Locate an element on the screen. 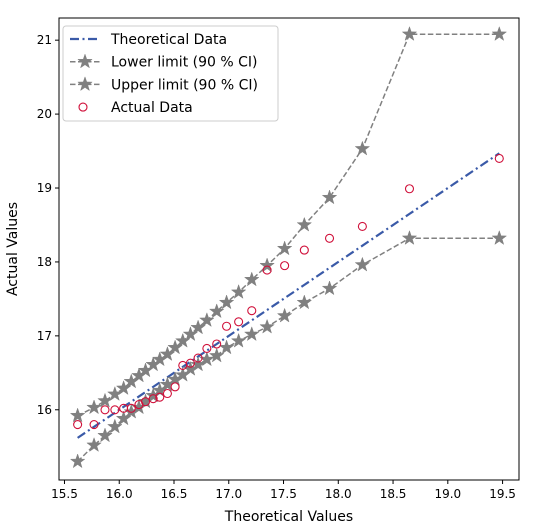 This screenshot has height=531, width=537. y-tick-label: 21 is located at coordinates (44, 40).